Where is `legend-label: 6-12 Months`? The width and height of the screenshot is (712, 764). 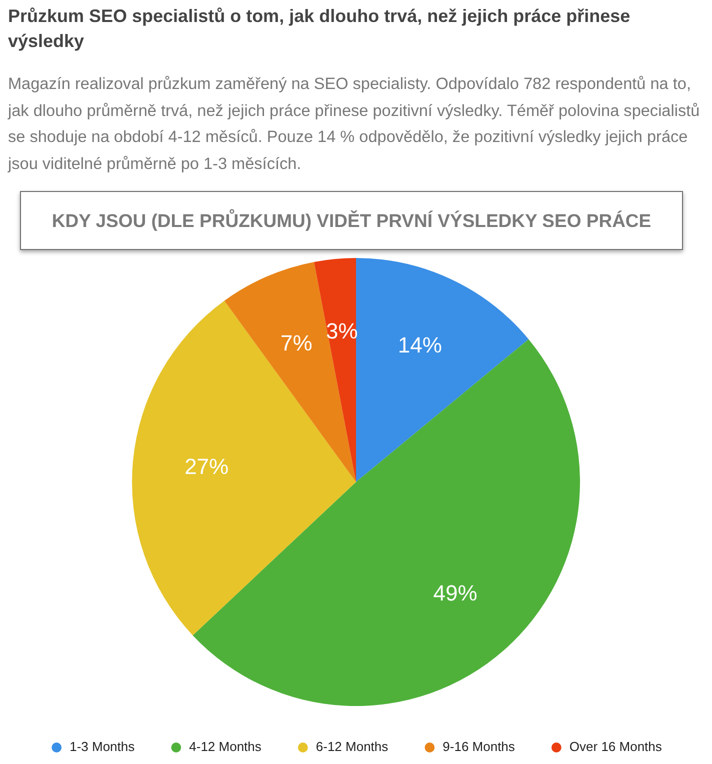 legend-label: 6-12 Months is located at coordinates (352, 746).